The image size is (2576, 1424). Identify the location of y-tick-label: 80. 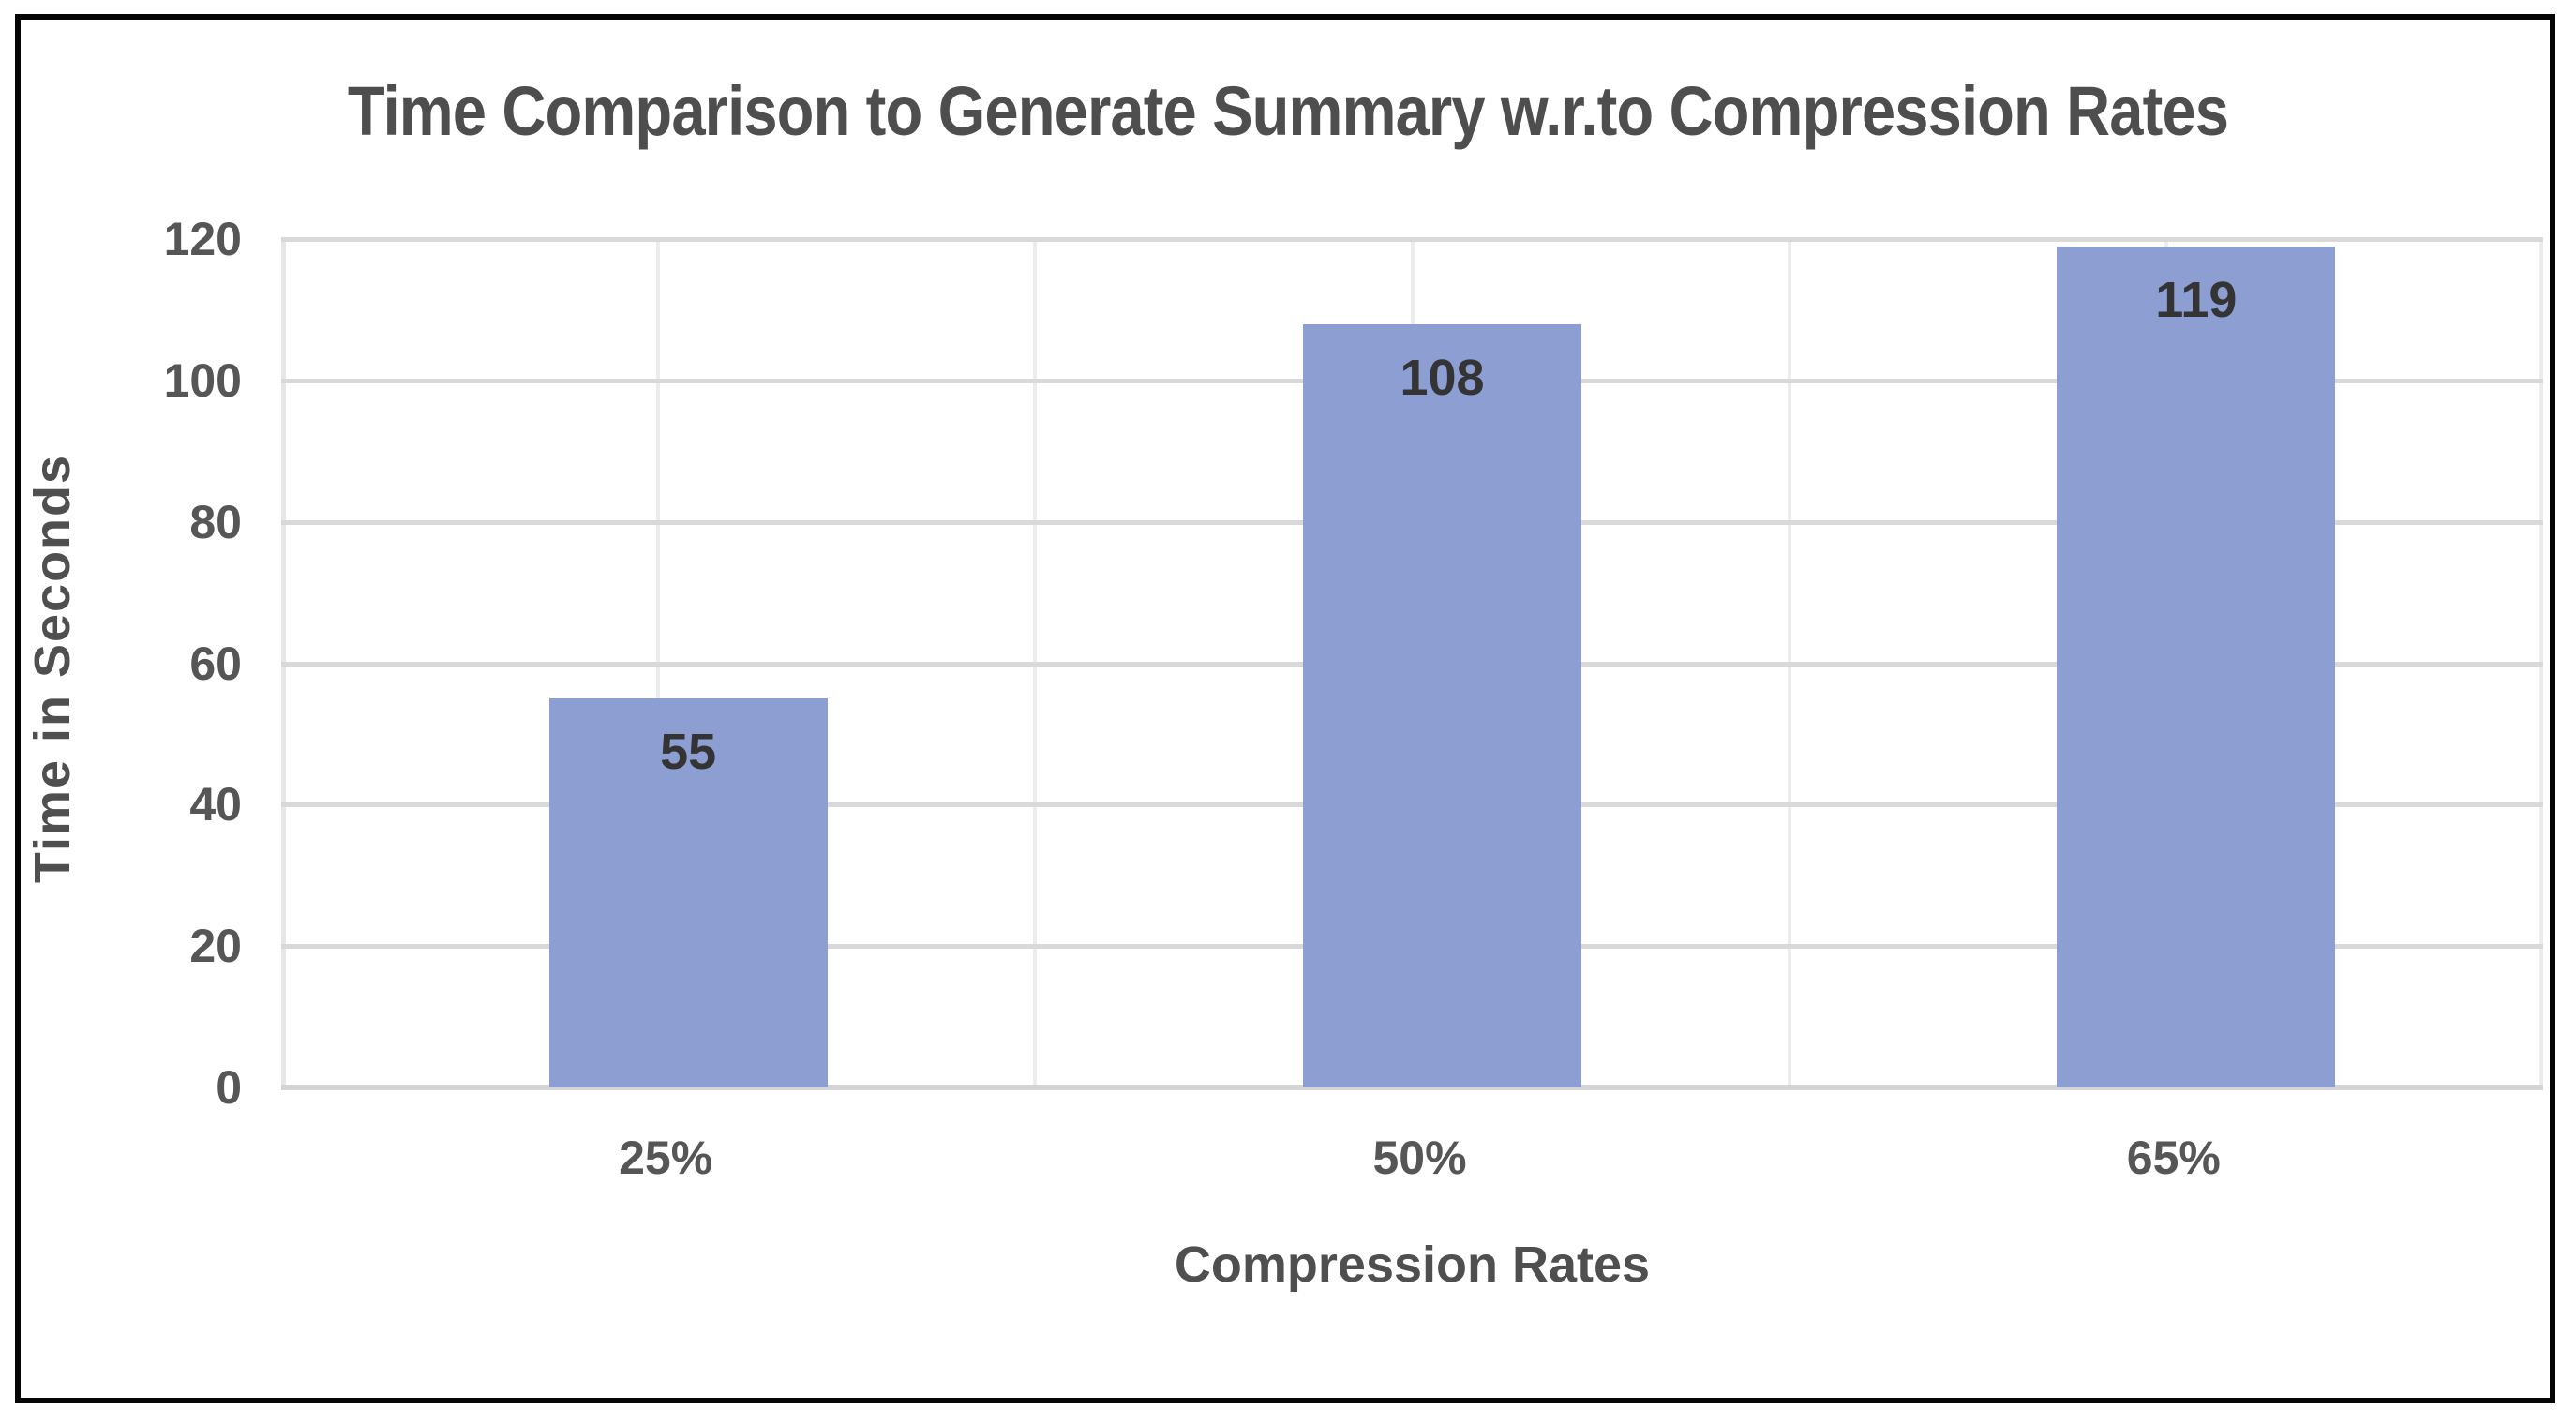
(216, 521).